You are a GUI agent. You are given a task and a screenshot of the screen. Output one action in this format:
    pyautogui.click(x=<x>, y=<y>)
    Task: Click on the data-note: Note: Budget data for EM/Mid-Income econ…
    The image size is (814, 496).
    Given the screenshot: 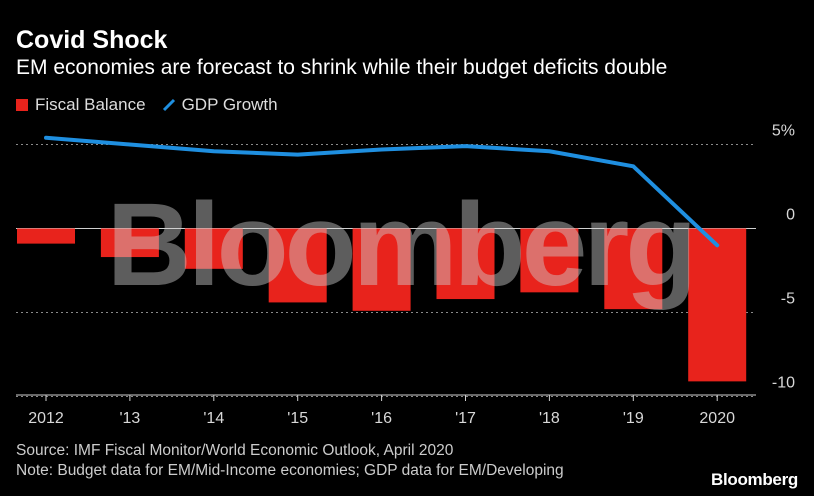 What is the action you would take?
    pyautogui.click(x=290, y=470)
    